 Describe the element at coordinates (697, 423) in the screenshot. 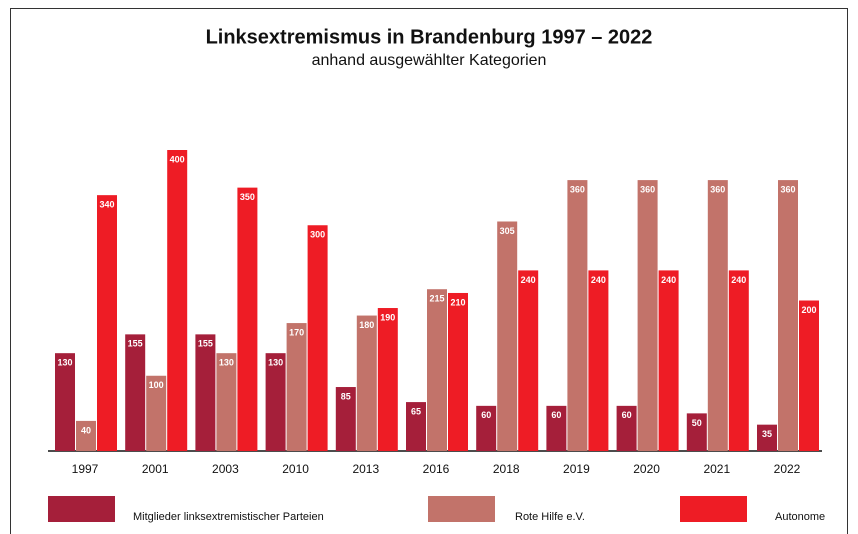

I see `value-label: 50` at that location.